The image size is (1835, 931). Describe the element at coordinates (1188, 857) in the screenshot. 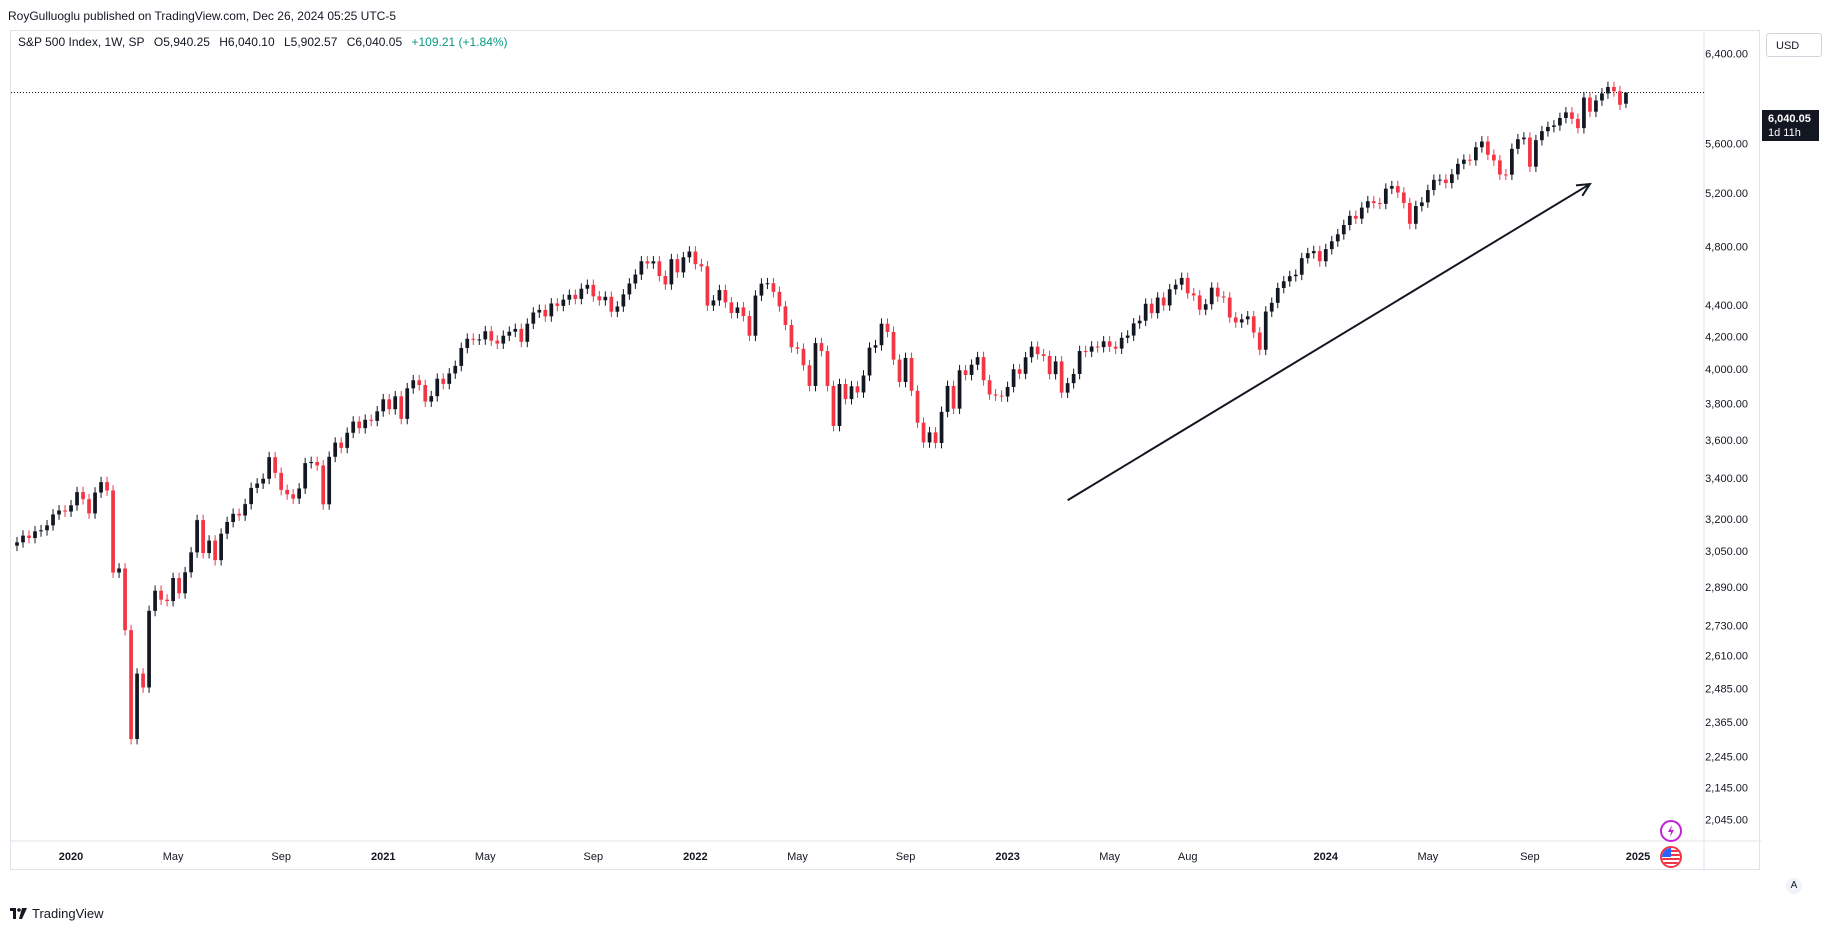

I see `time-tick-label: Aug` at that location.